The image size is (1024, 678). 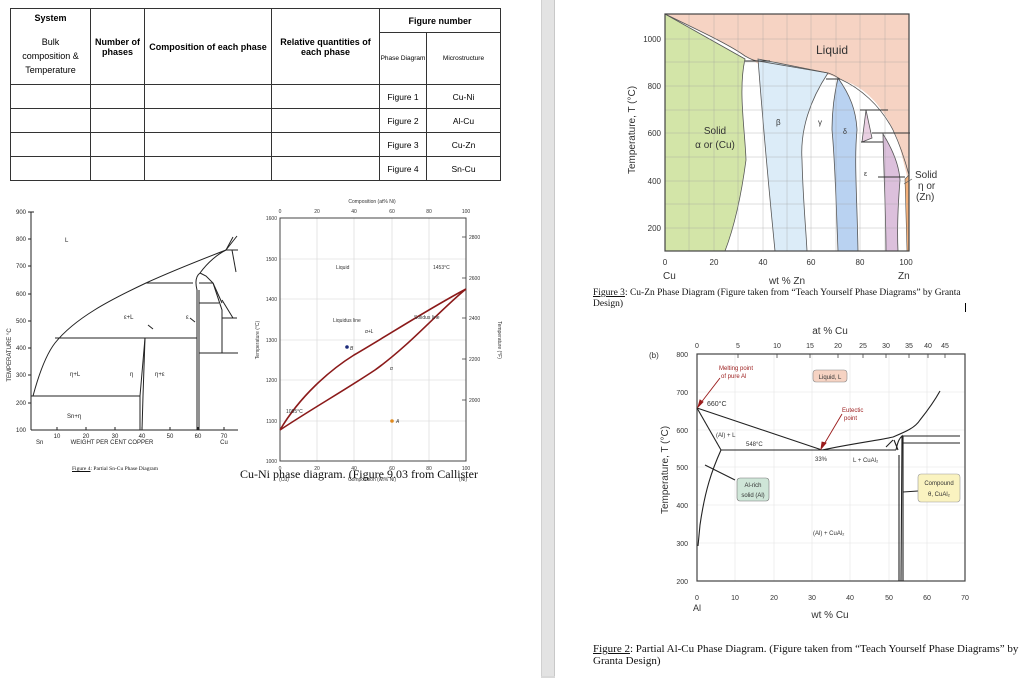 What do you see at coordinates (829, 534) in the screenshot?
I see `alcu-label-al-cual2: (Al) + CuAl₂` at bounding box center [829, 534].